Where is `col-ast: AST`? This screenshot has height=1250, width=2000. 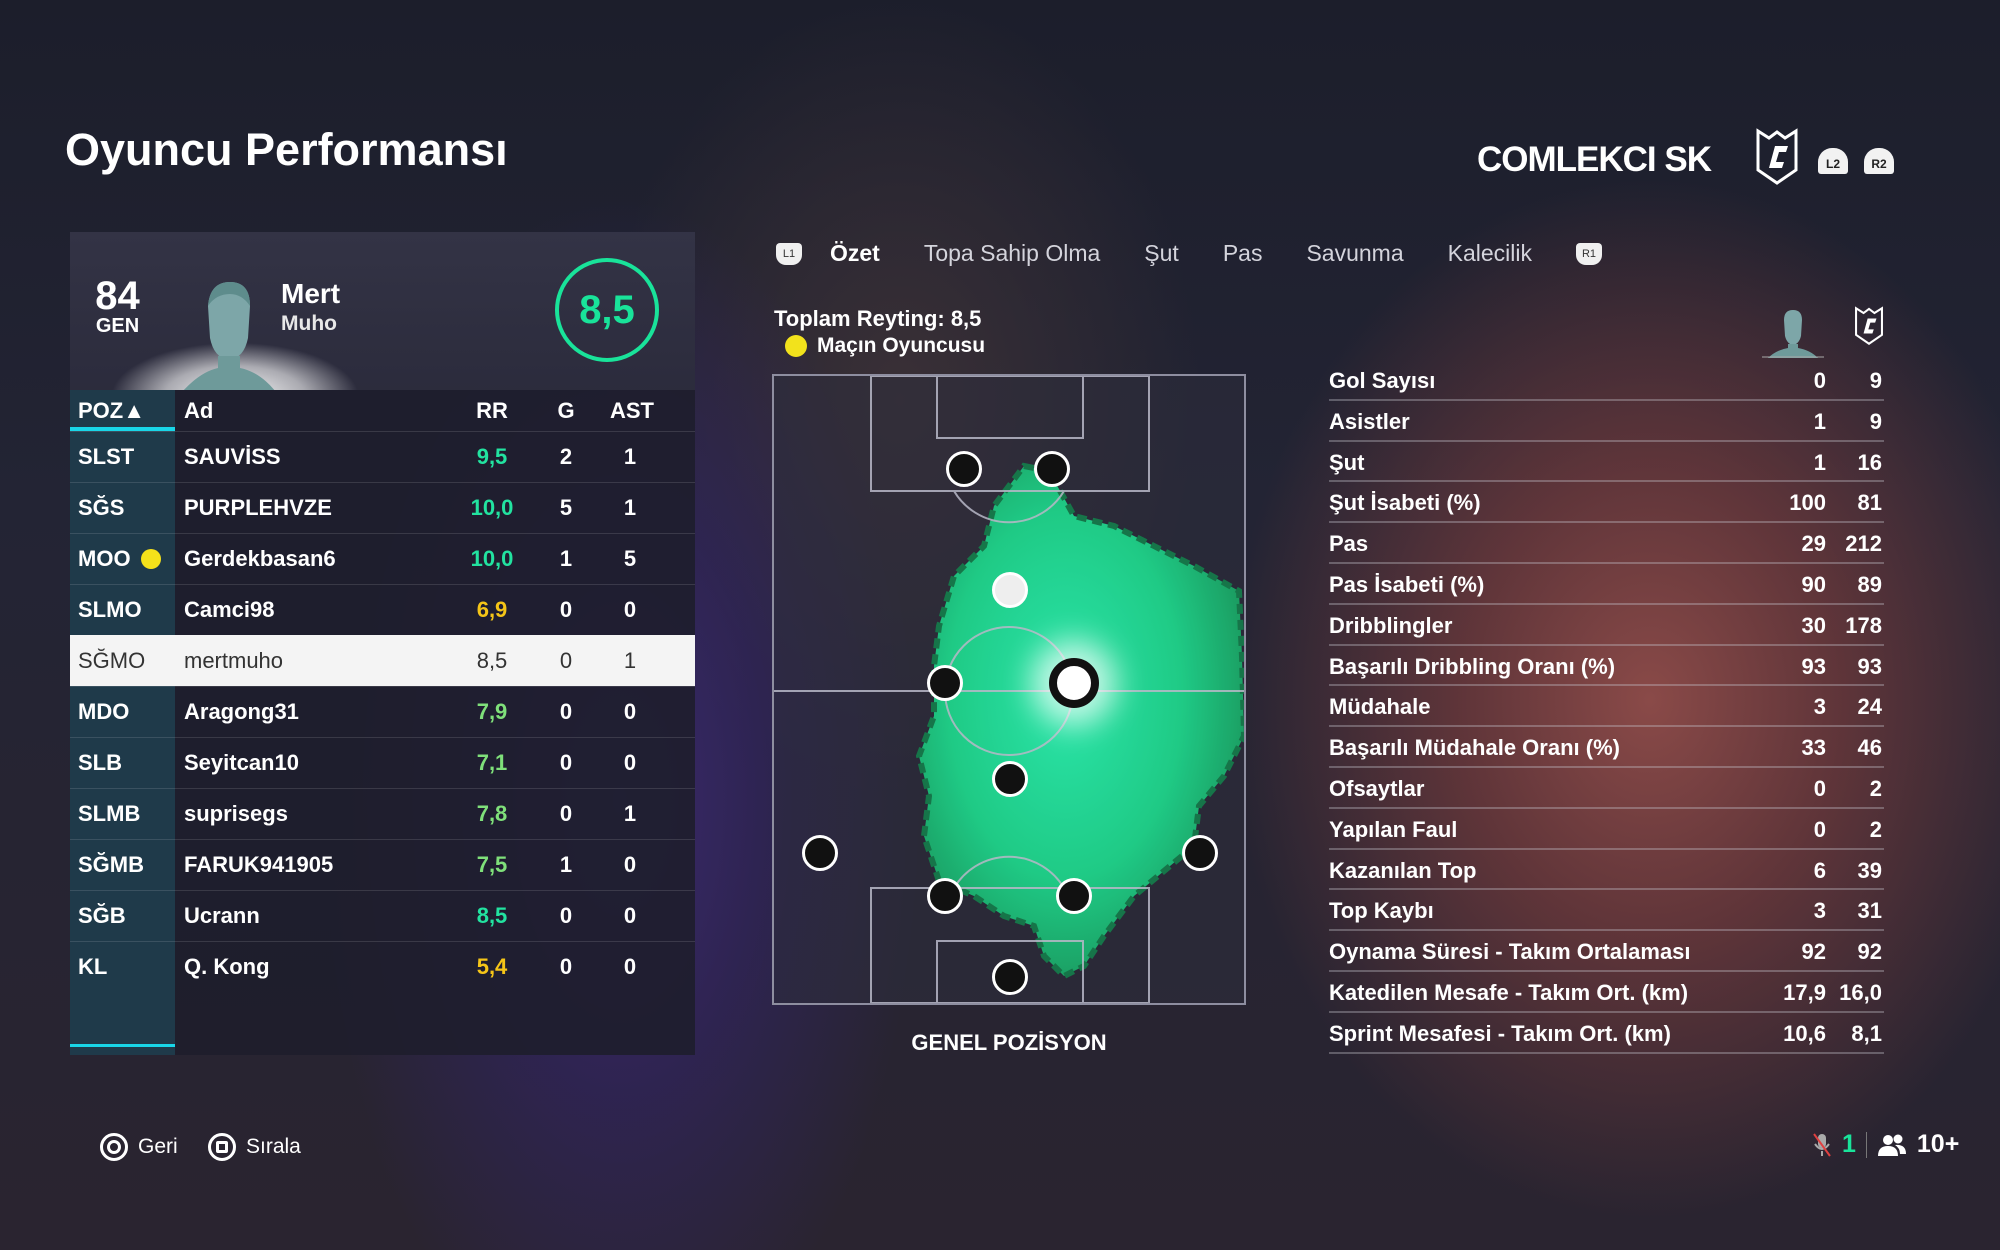 col-ast: AST is located at coordinates (632, 410).